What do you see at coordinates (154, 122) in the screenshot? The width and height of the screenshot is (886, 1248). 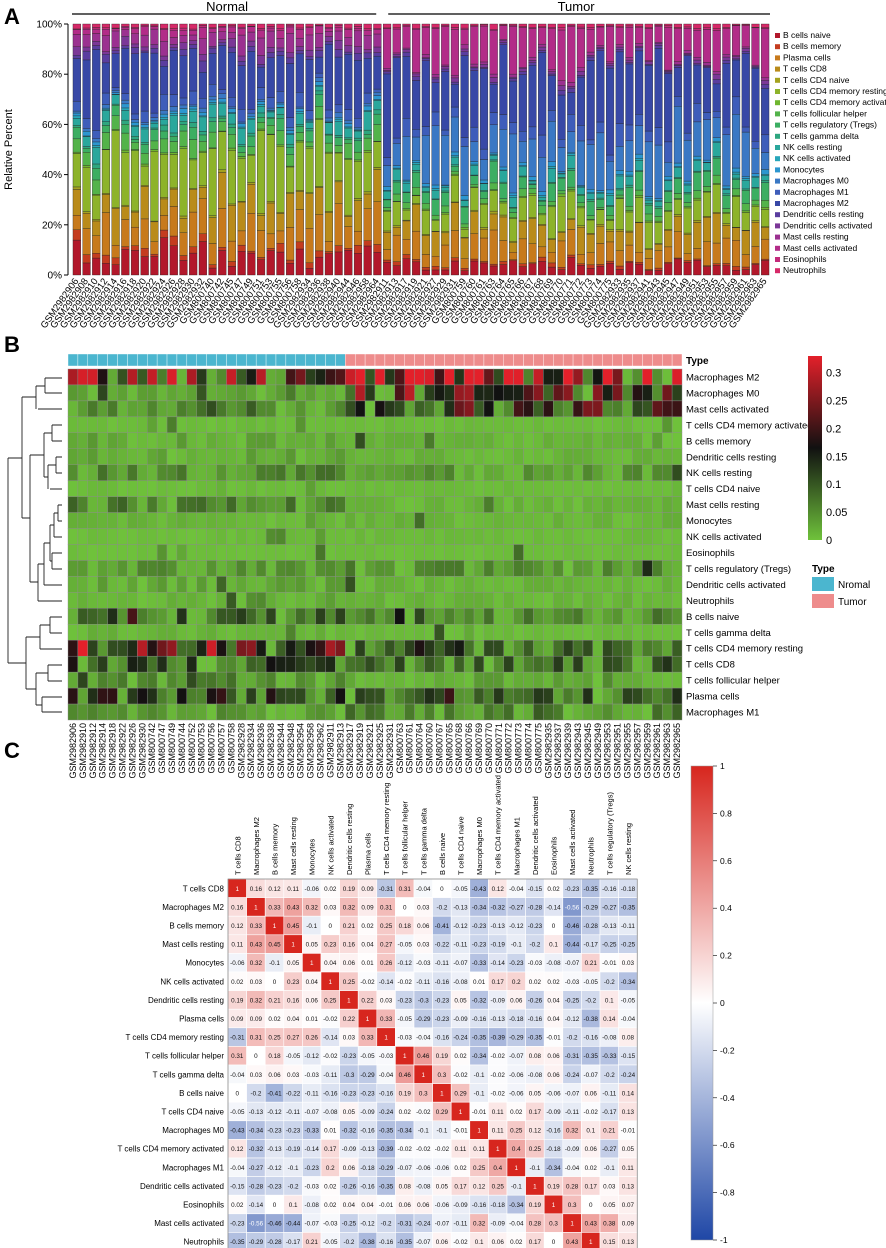 I see `bar-segment-nk-cells-activated` at bounding box center [154, 122].